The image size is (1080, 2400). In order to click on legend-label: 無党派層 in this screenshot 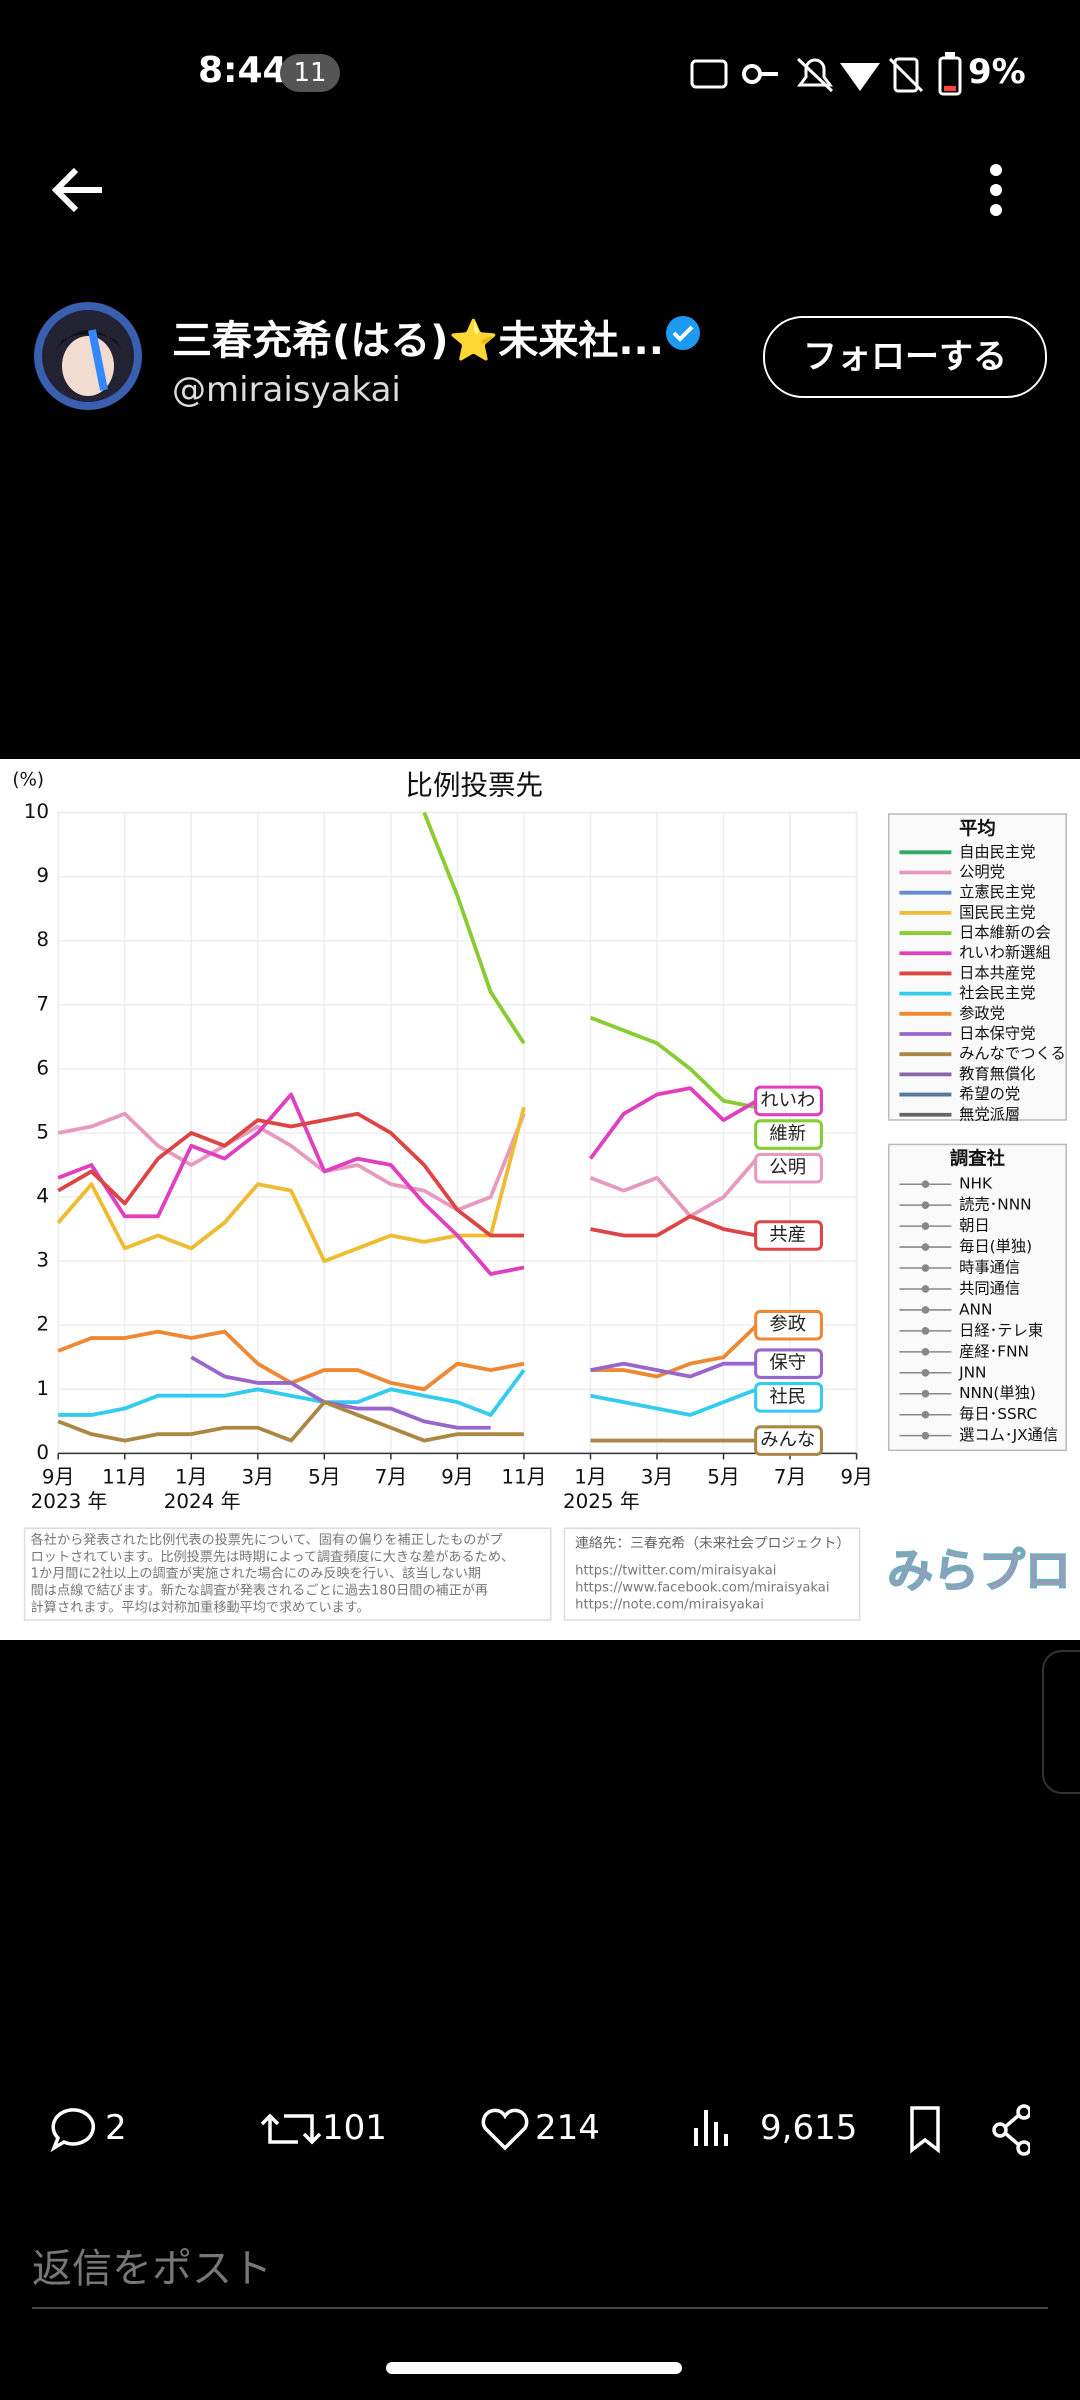, I will do `click(989, 1114)`.